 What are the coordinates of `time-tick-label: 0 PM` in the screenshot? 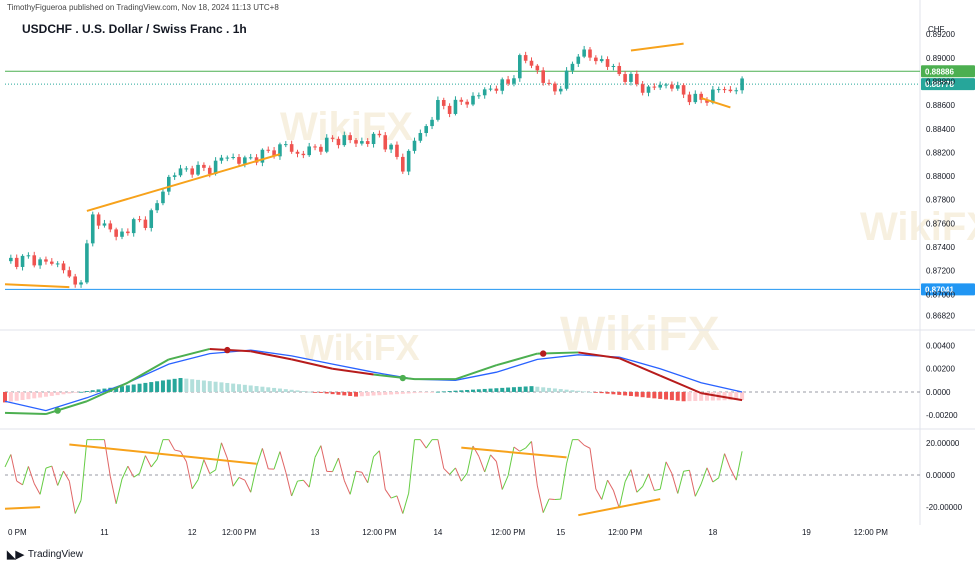 It's located at (17, 532).